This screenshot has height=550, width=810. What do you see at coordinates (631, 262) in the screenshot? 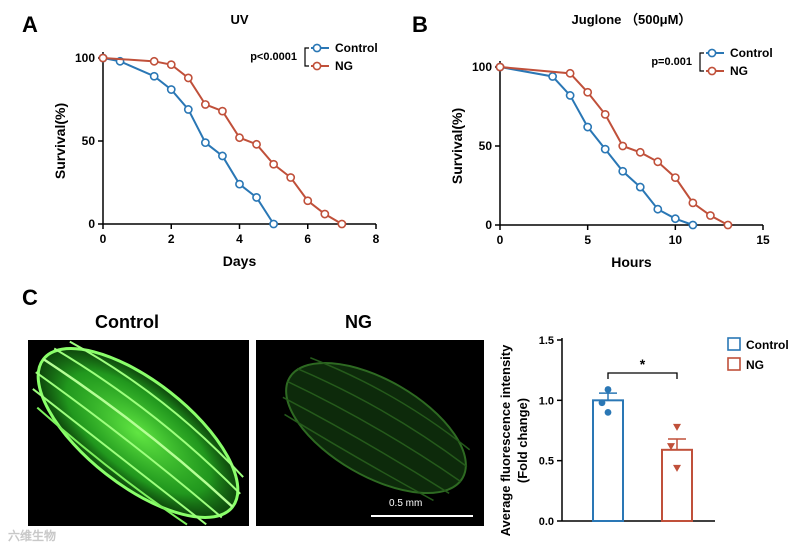
I see `x-axis-label: Hours` at bounding box center [631, 262].